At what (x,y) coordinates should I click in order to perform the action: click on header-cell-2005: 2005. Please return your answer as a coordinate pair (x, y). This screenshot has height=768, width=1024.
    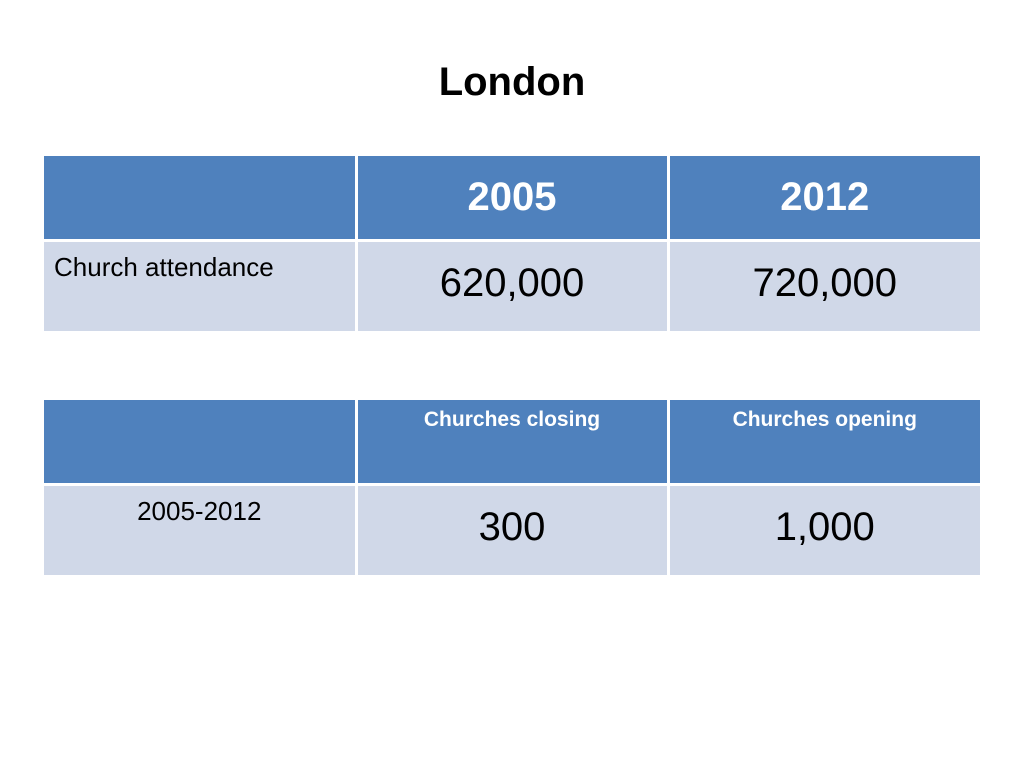
    Looking at the image, I should click on (512, 199).